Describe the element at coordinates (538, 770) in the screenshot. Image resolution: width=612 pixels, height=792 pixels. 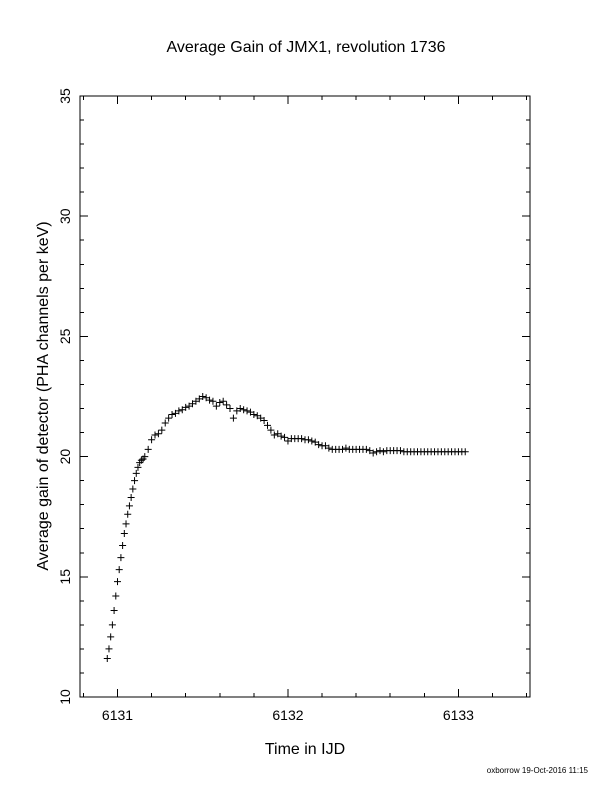
I see `footer-timestamp: oxborrow 19-Oct-2016 11:15` at that location.